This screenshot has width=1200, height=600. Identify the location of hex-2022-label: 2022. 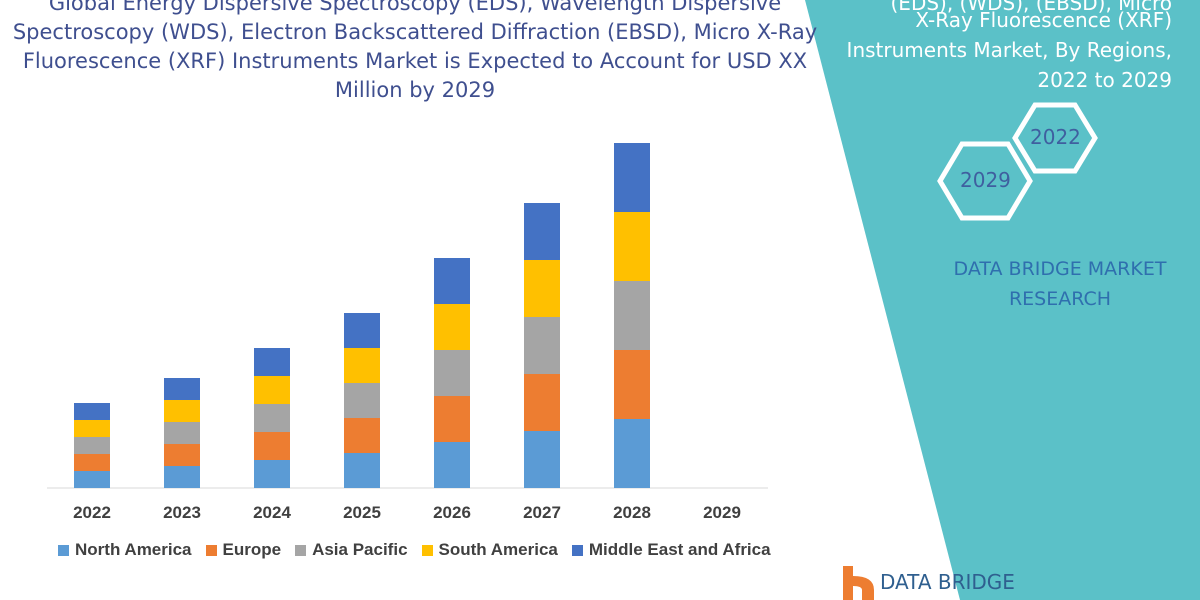
(1055, 137).